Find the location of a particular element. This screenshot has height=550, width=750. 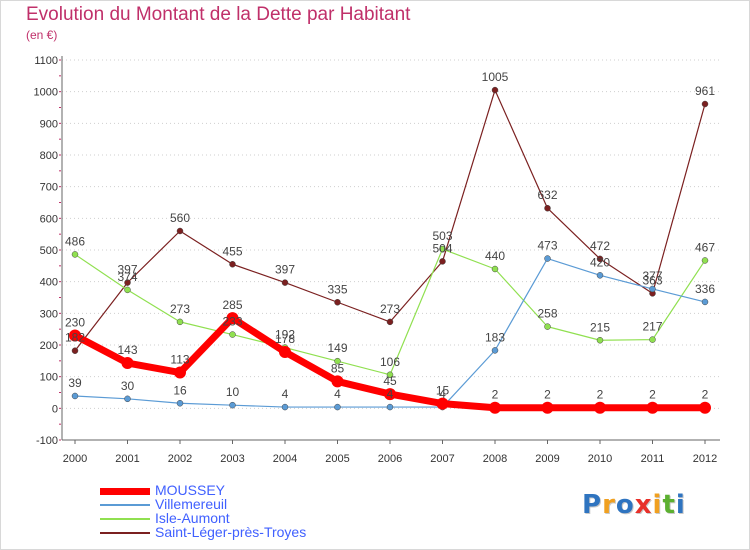

data-label-3: 961 is located at coordinates (705, 91).